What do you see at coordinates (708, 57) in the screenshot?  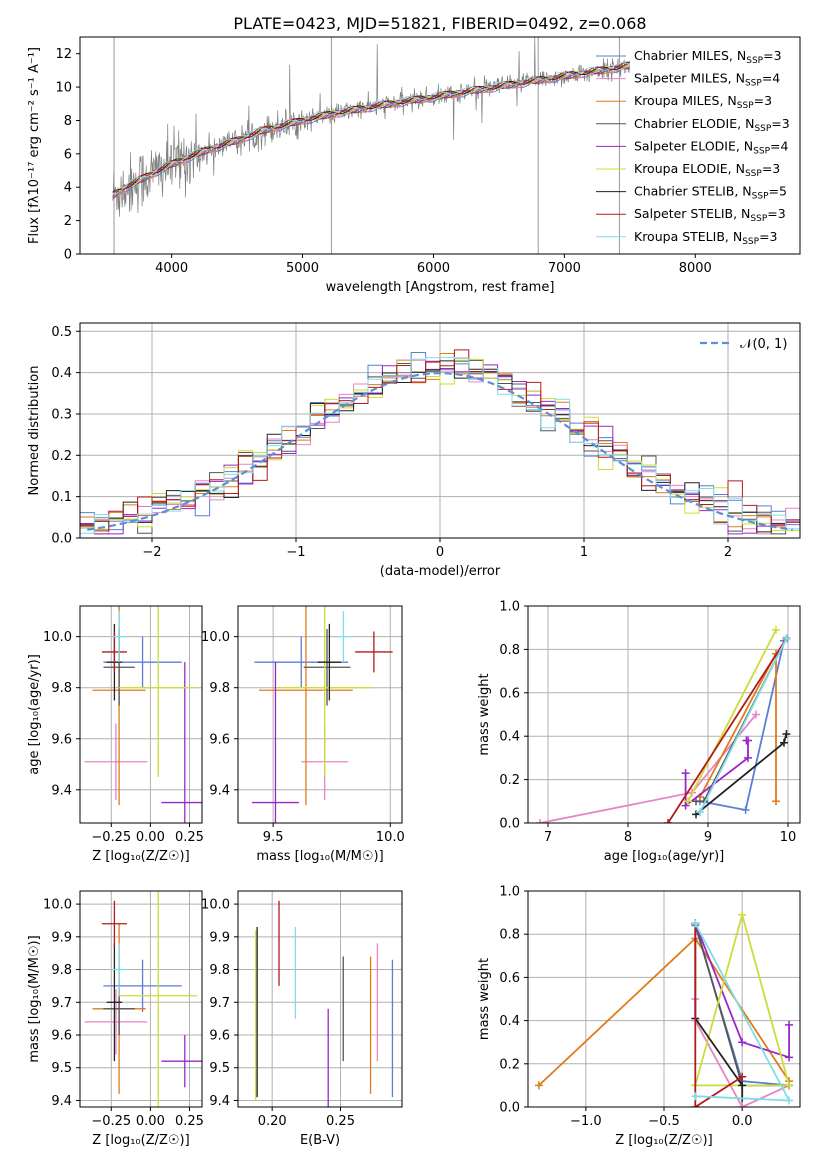 I see `legend-label: Chabrier MILES, NSSP=3` at bounding box center [708, 57].